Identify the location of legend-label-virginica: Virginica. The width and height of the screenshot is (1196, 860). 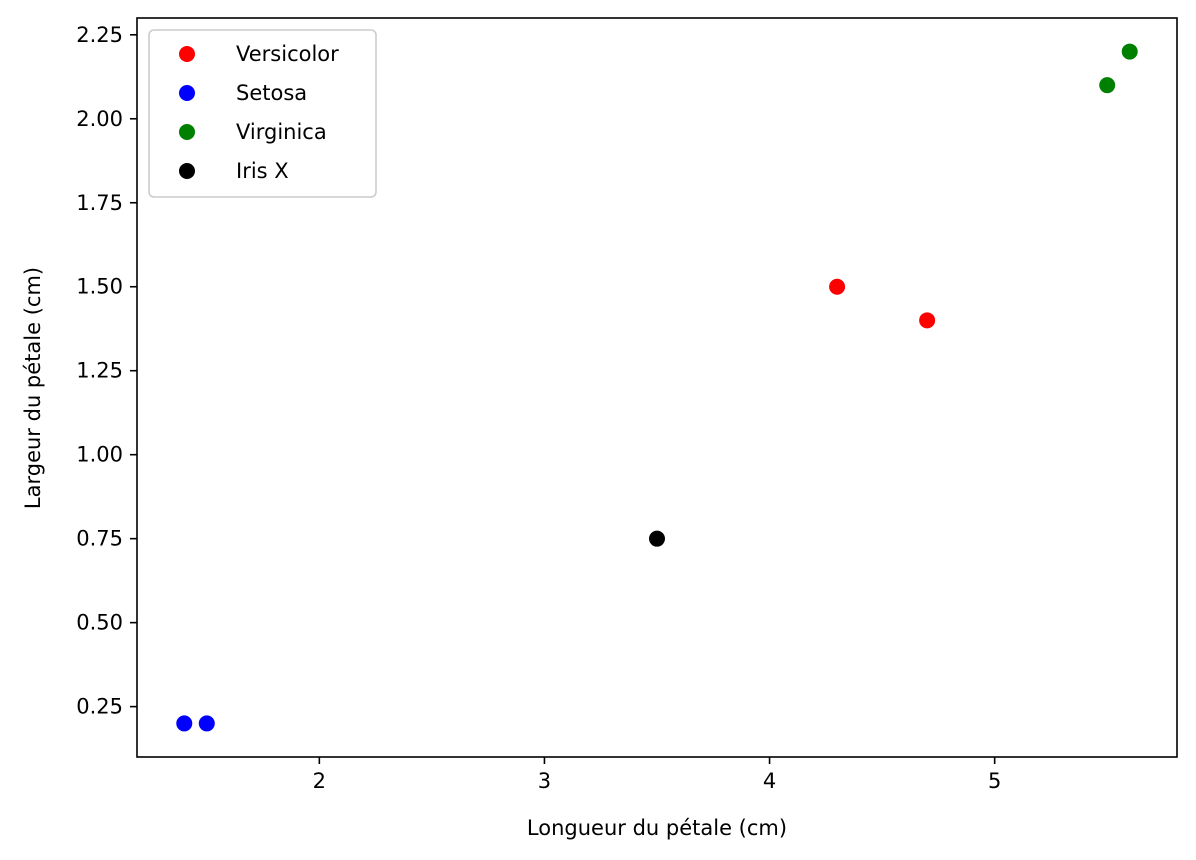
(281, 132).